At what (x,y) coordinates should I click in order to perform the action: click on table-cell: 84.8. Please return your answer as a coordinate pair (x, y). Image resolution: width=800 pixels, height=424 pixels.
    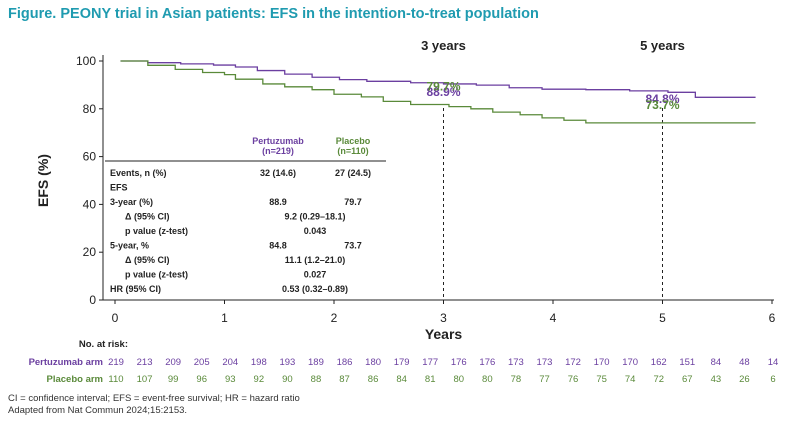
    Looking at the image, I should click on (278, 246).